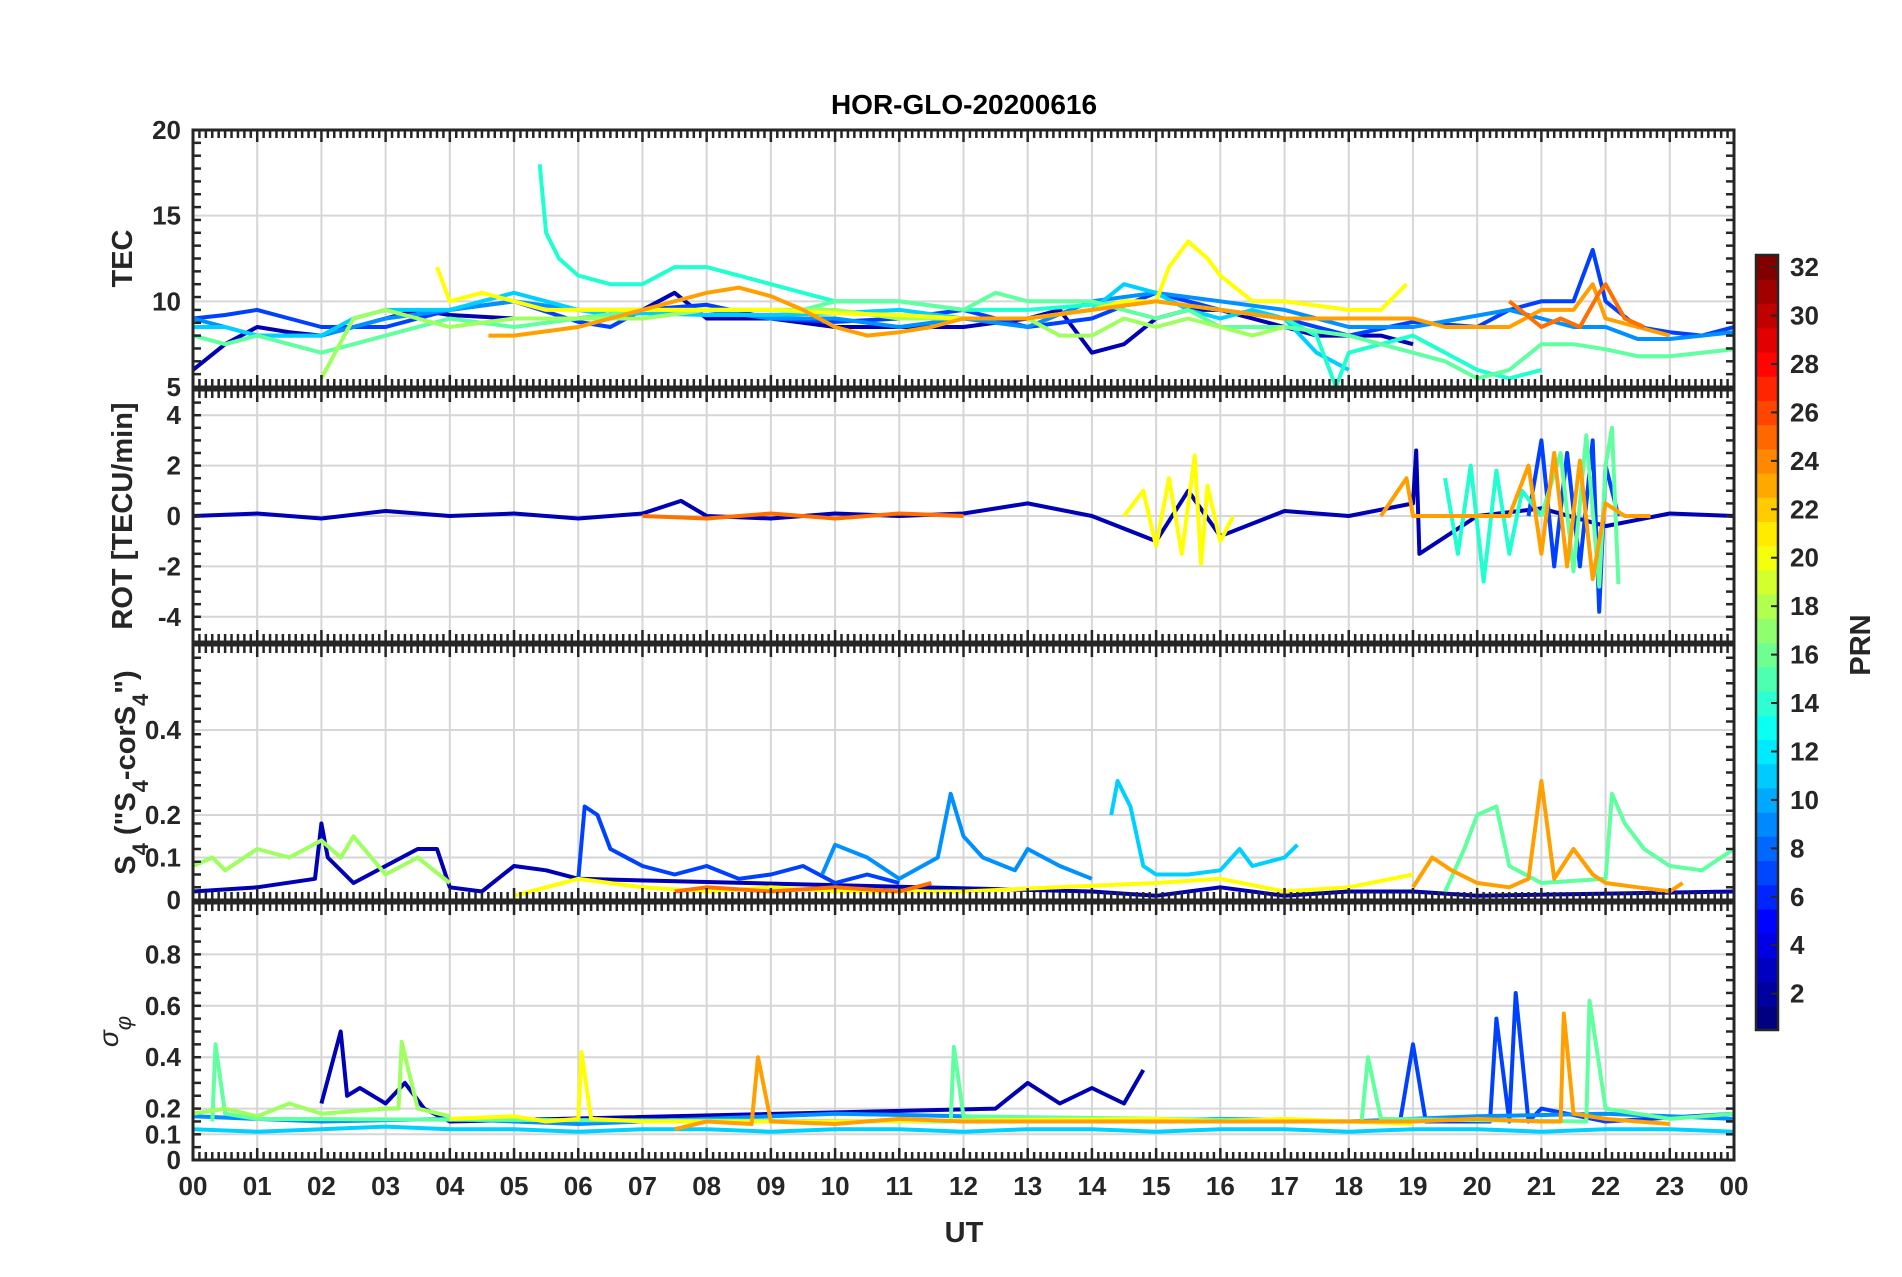 This screenshot has width=1902, height=1277. I want to click on y-tick-label: 4, so click(174, 415).